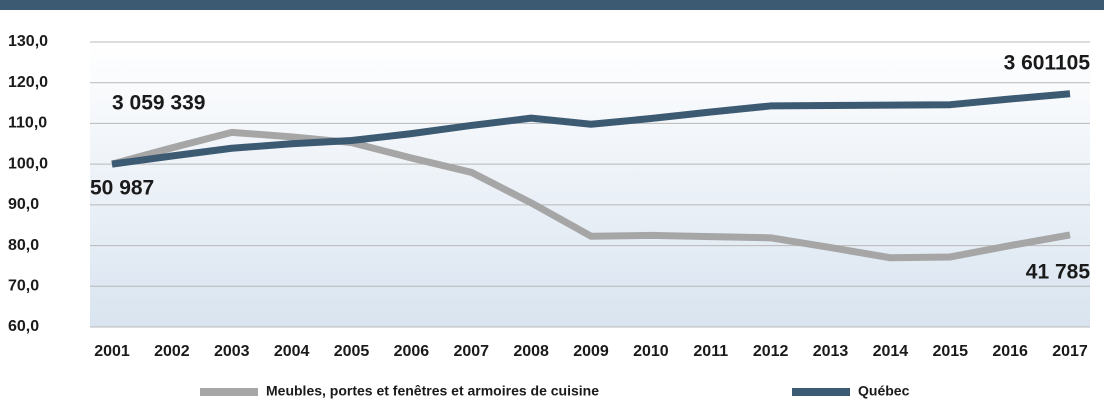  I want to click on x-tick-label: 2001, so click(112, 351).